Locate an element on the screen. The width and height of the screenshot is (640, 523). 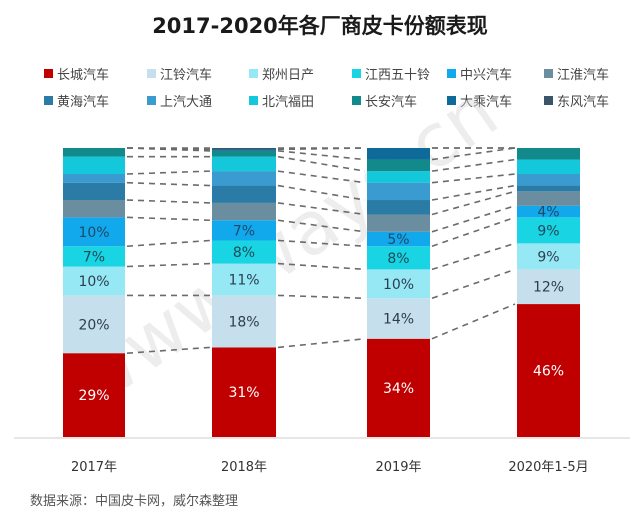
legend-label: 江铃汽车 is located at coordinates (186, 75).